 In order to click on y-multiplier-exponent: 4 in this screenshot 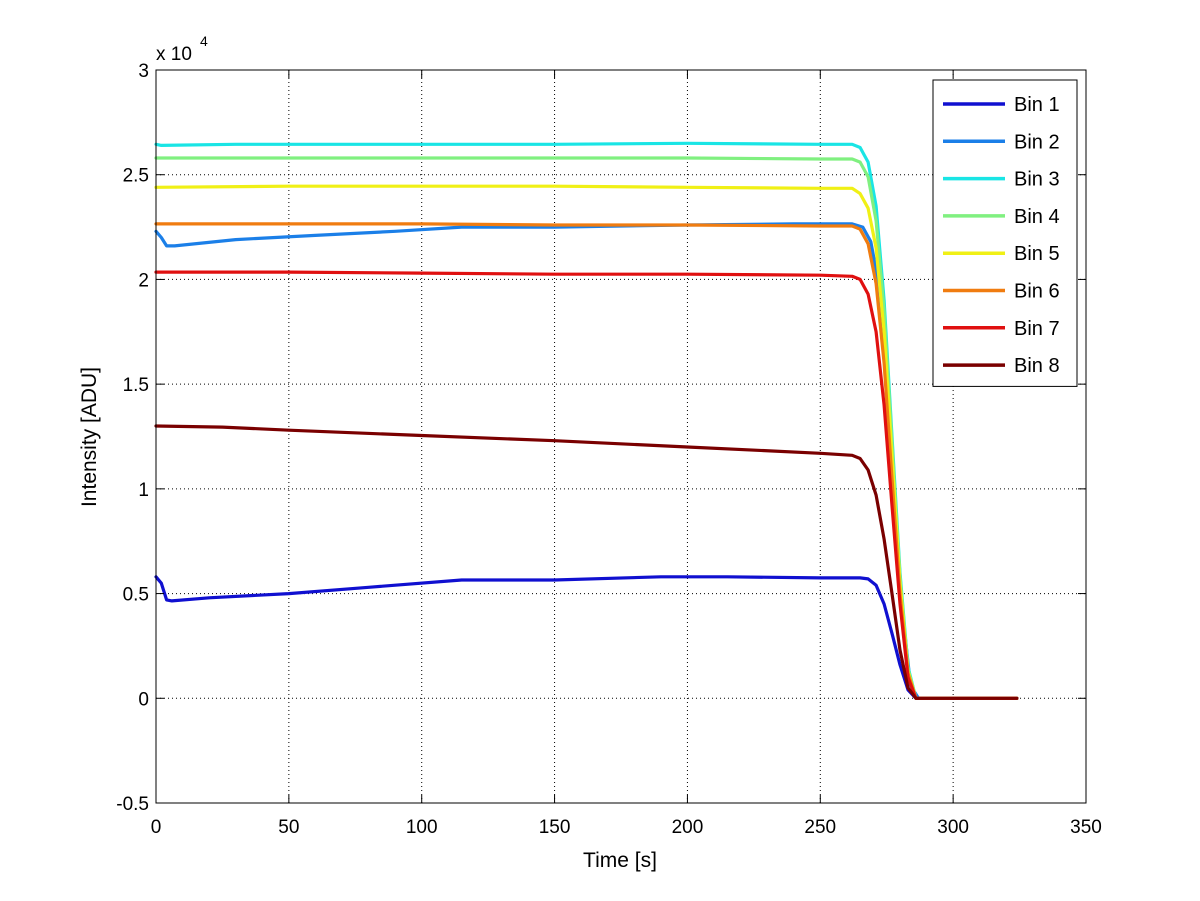, I will do `click(204, 41)`.